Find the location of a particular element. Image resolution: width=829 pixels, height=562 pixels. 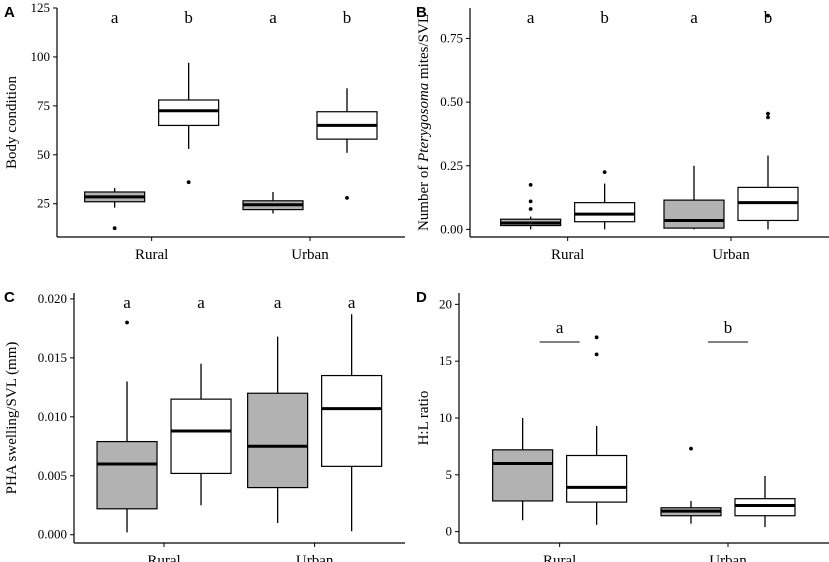

y-tick-label: 0.00 is located at coordinates (451, 228).